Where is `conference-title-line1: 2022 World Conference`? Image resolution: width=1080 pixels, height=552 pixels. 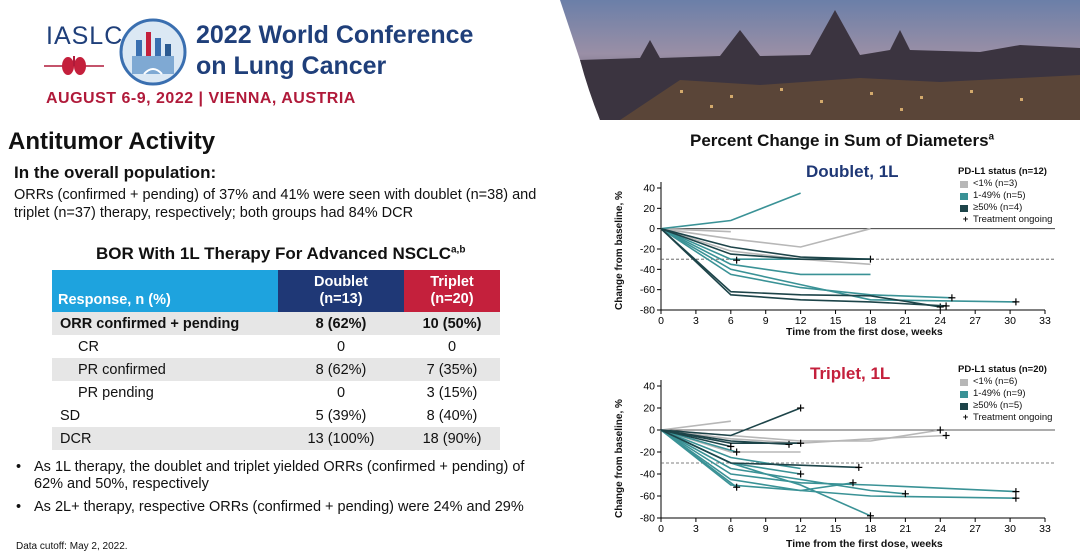 conference-title-line1: 2022 World Conference is located at coordinates (335, 35).